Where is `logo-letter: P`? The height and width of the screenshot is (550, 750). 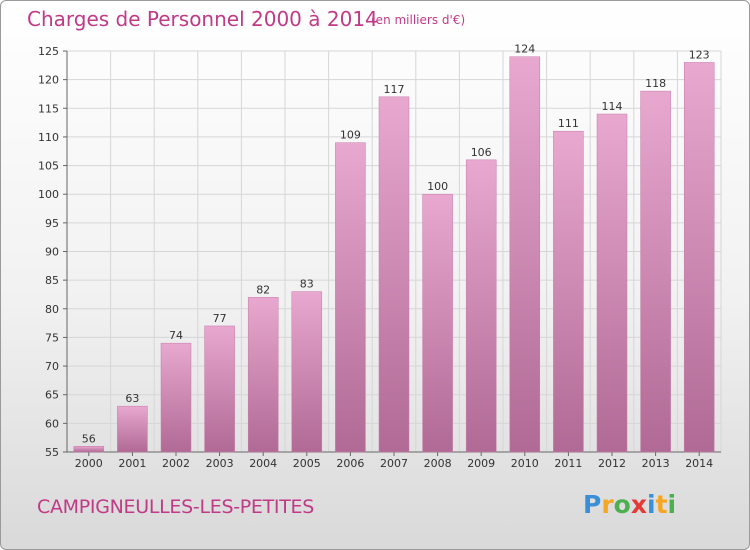 logo-letter: P is located at coordinates (592, 504).